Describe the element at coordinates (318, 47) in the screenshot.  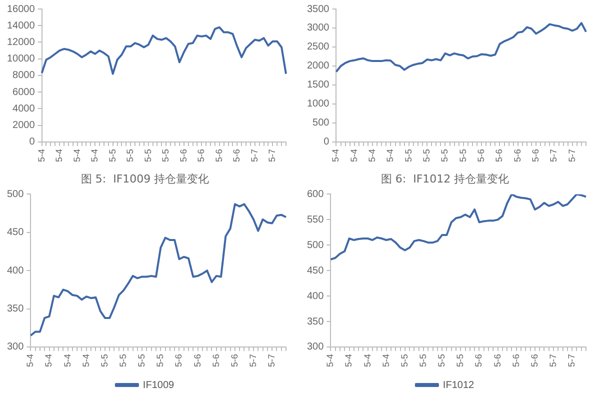
I see `y-tick-label: 2500` at that location.